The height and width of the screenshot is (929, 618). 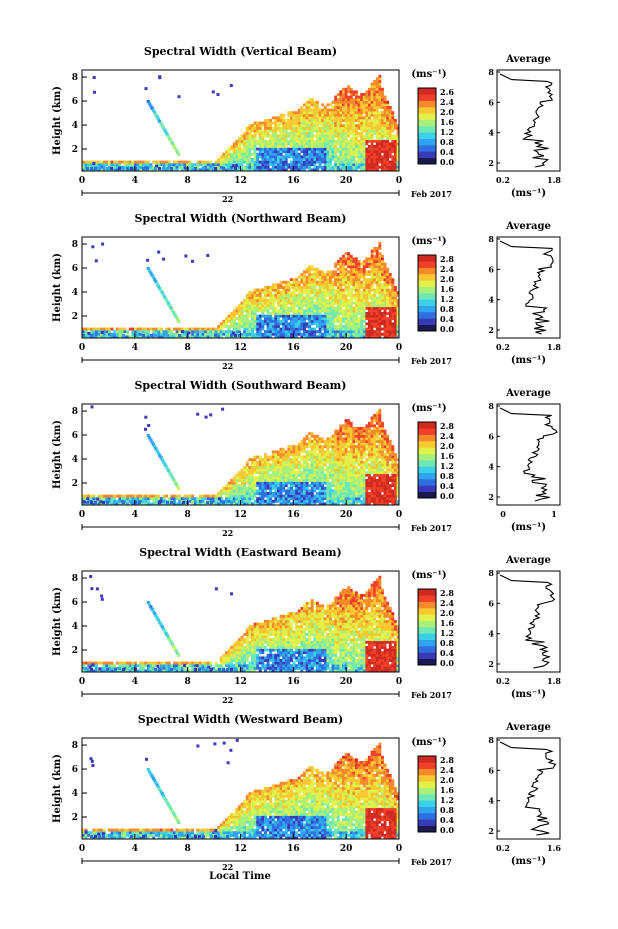 What do you see at coordinates (447, 132) in the screenshot?
I see `colorbar-tick-label: 1.2` at bounding box center [447, 132].